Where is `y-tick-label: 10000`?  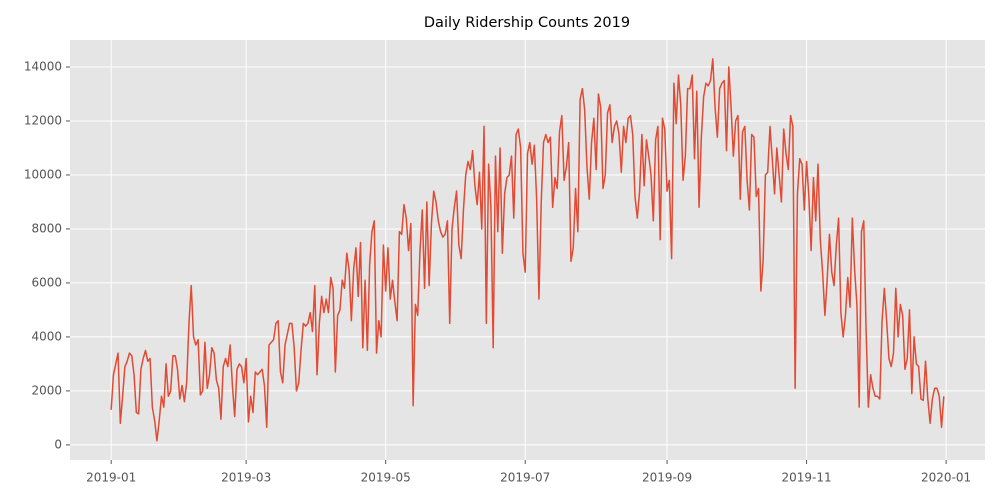
y-tick-label: 10000 is located at coordinates (43, 174).